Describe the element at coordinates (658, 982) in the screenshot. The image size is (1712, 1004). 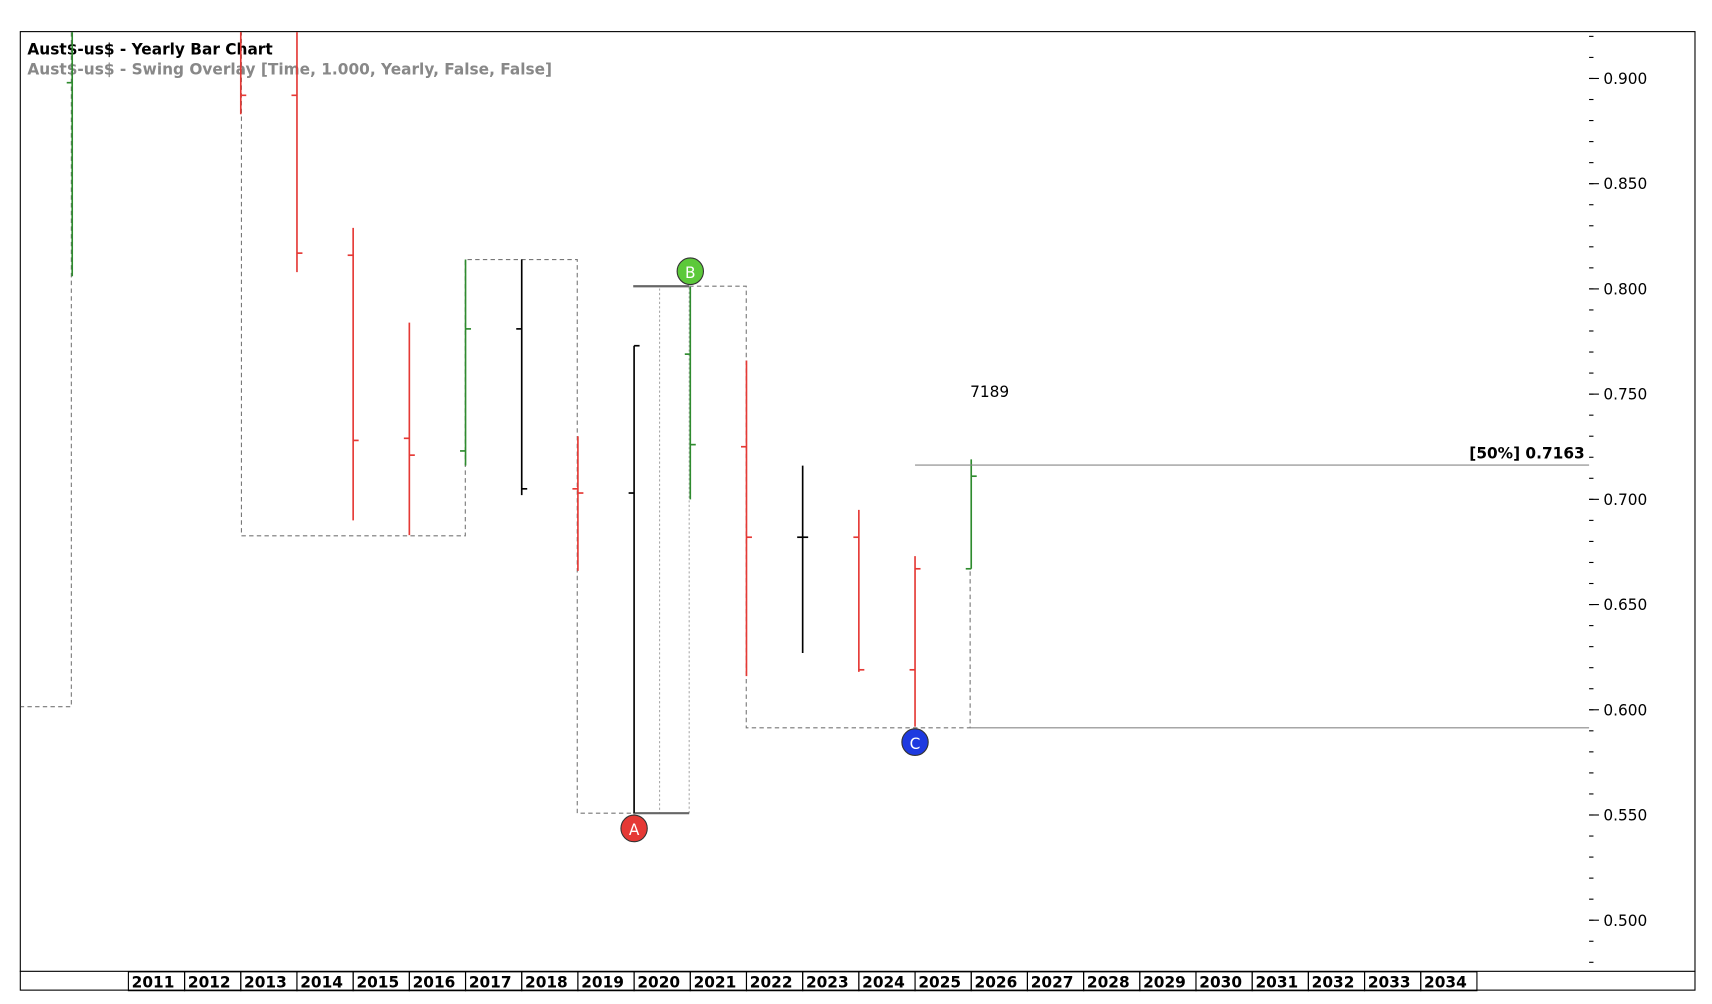
I see `x-tick-label: 2020` at that location.